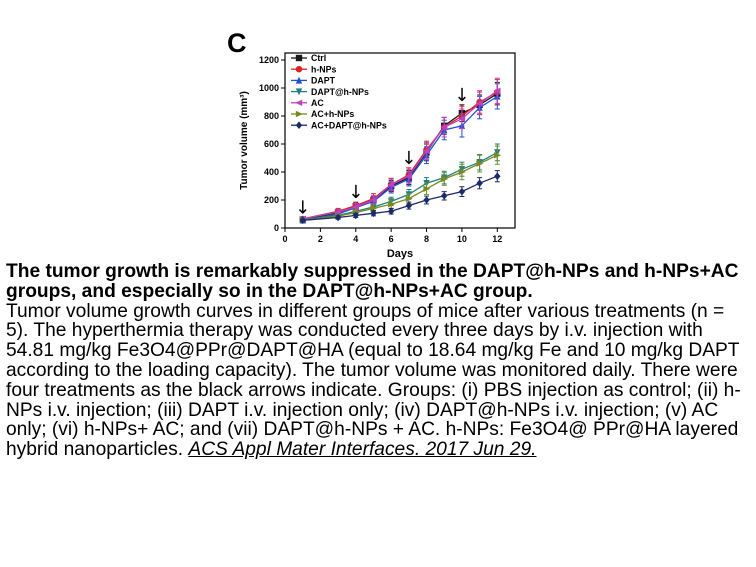  I want to click on x-tick-label: 12, so click(497, 239).